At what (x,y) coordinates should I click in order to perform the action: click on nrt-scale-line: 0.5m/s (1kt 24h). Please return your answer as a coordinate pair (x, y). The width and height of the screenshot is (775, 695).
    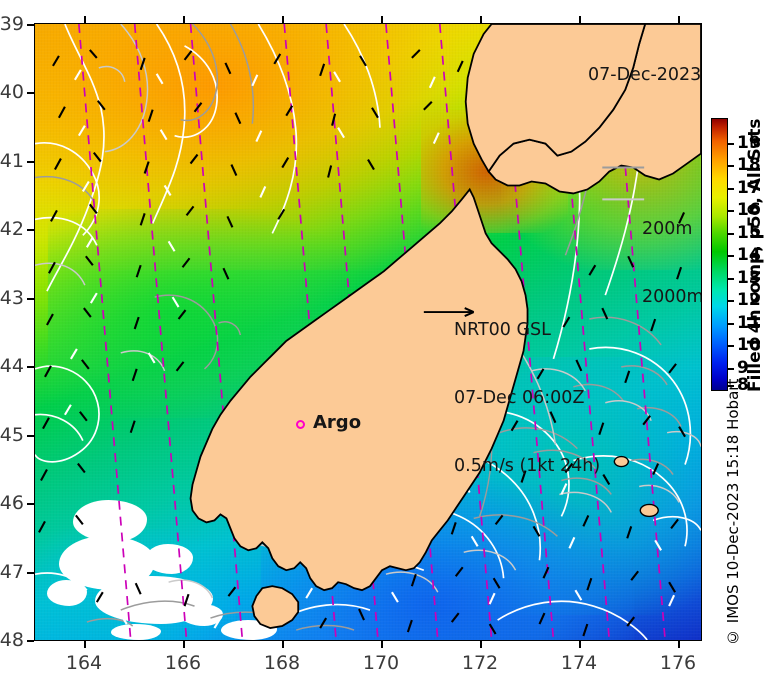
    Looking at the image, I should click on (527, 466).